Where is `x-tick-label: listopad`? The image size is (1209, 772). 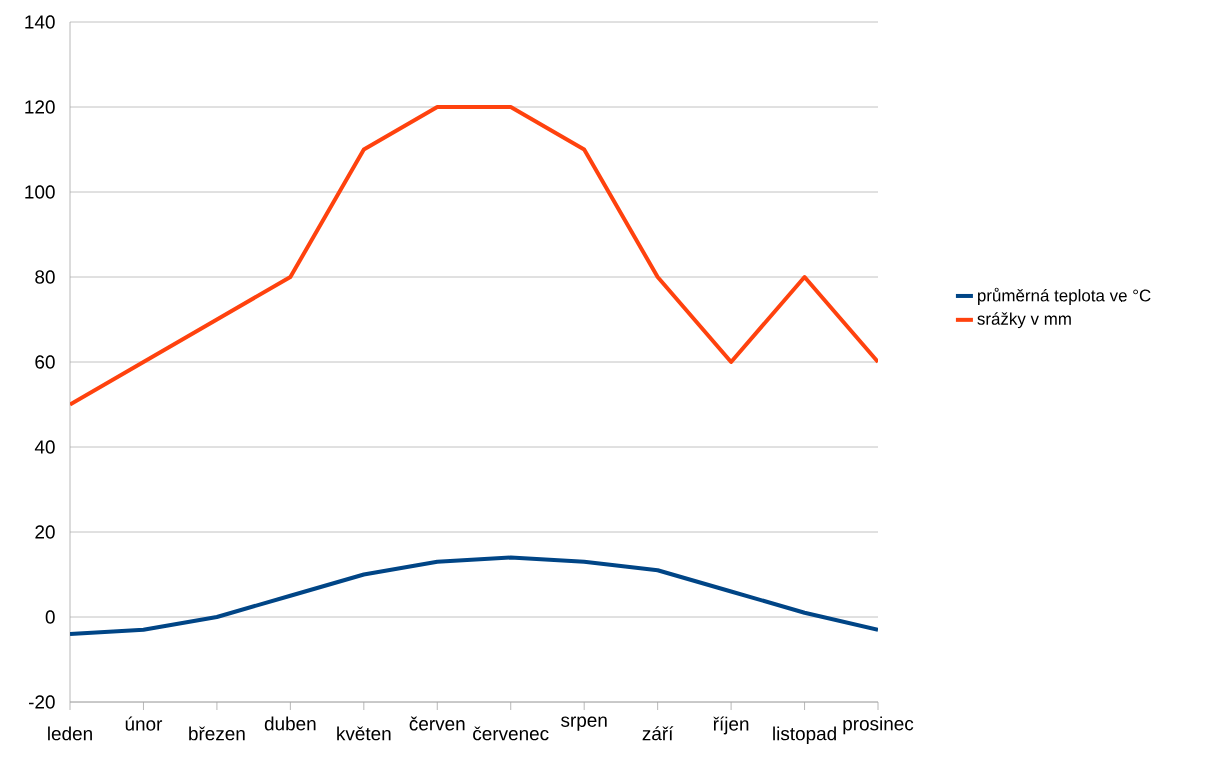 x-tick-label: listopad is located at coordinates (804, 735).